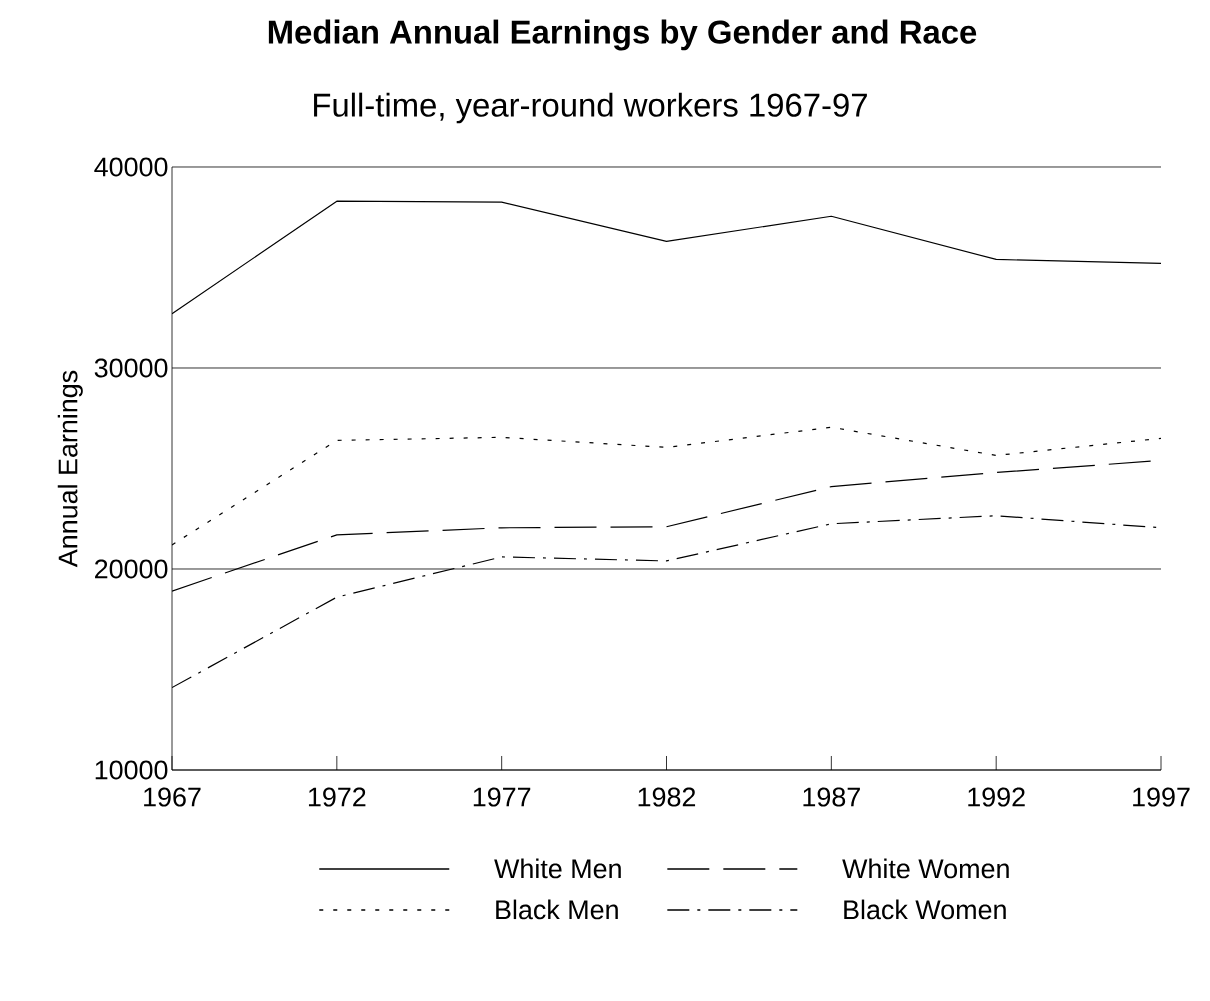 This screenshot has height=1001, width=1210. Describe the element at coordinates (172, 797) in the screenshot. I see `x-tick-label: 1967` at that location.